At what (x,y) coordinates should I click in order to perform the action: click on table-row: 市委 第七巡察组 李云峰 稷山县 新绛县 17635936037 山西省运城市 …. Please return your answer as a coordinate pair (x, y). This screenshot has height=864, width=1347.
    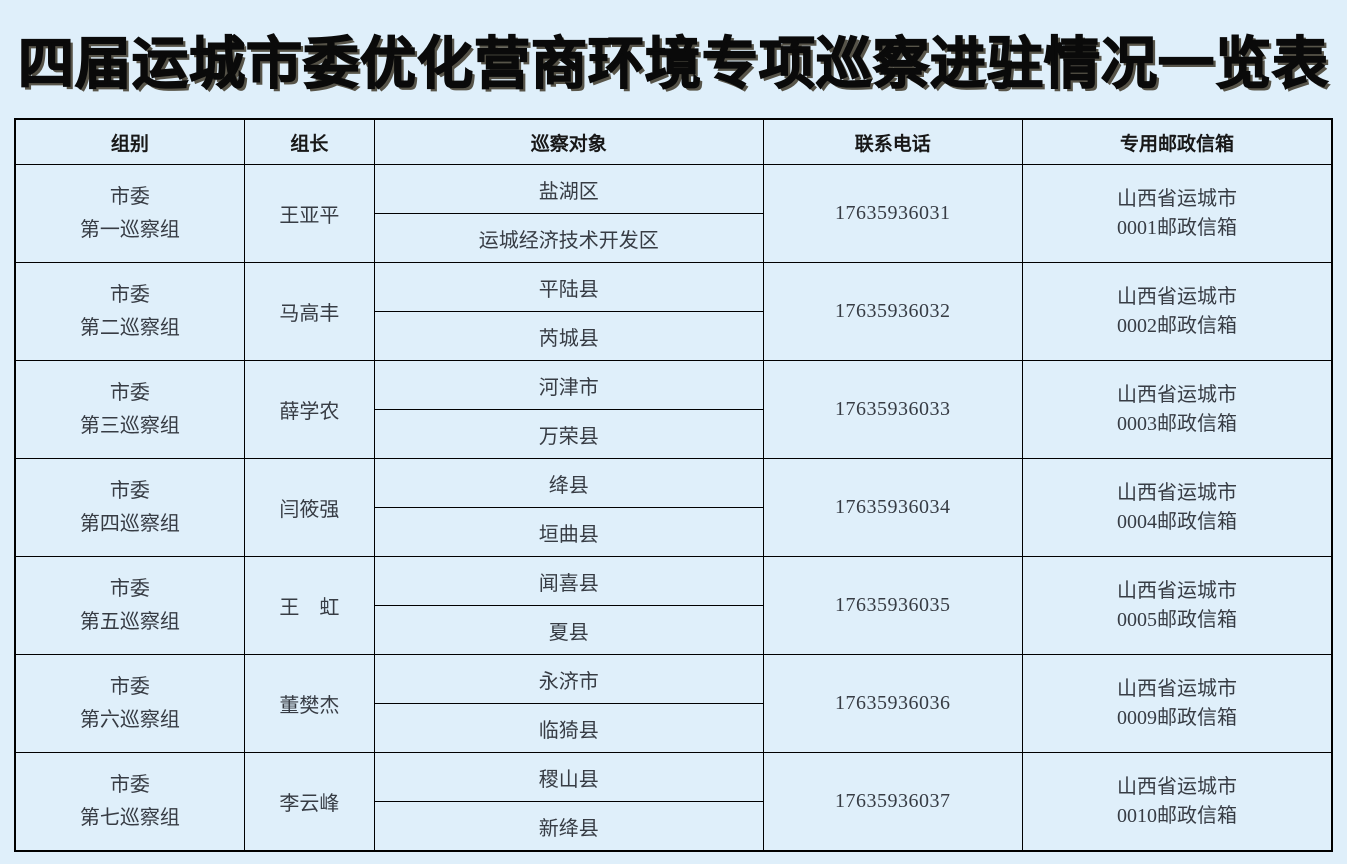
    Looking at the image, I should click on (673, 802).